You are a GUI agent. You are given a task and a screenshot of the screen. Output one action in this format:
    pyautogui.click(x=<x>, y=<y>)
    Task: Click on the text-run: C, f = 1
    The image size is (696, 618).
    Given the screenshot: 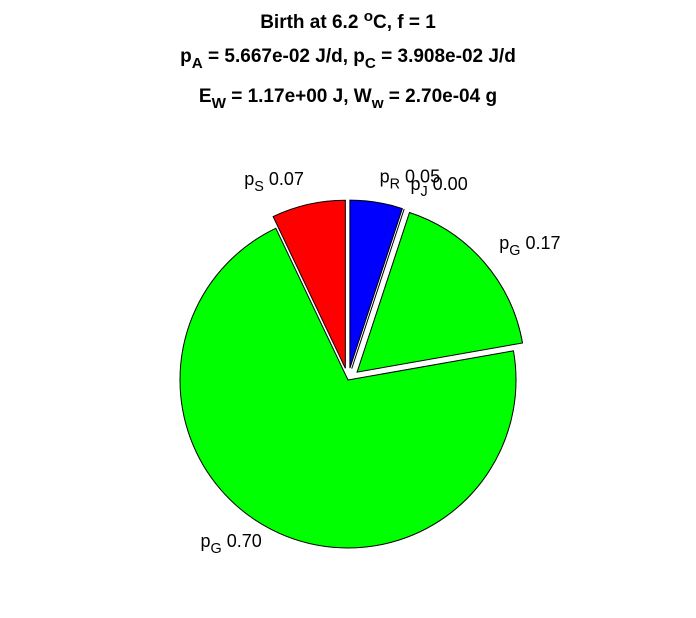 What is the action you would take?
    pyautogui.click(x=404, y=22)
    